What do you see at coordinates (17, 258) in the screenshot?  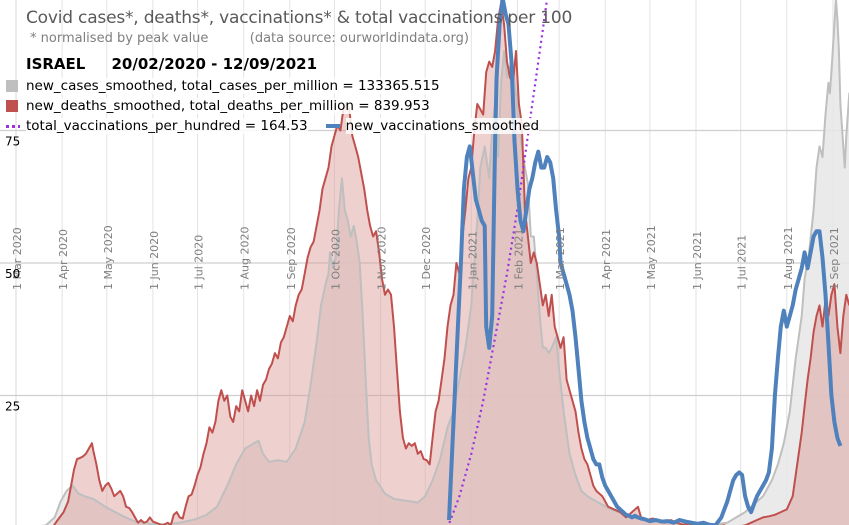 I see `x-tick-label: 1 Mar 2020` at bounding box center [17, 258].